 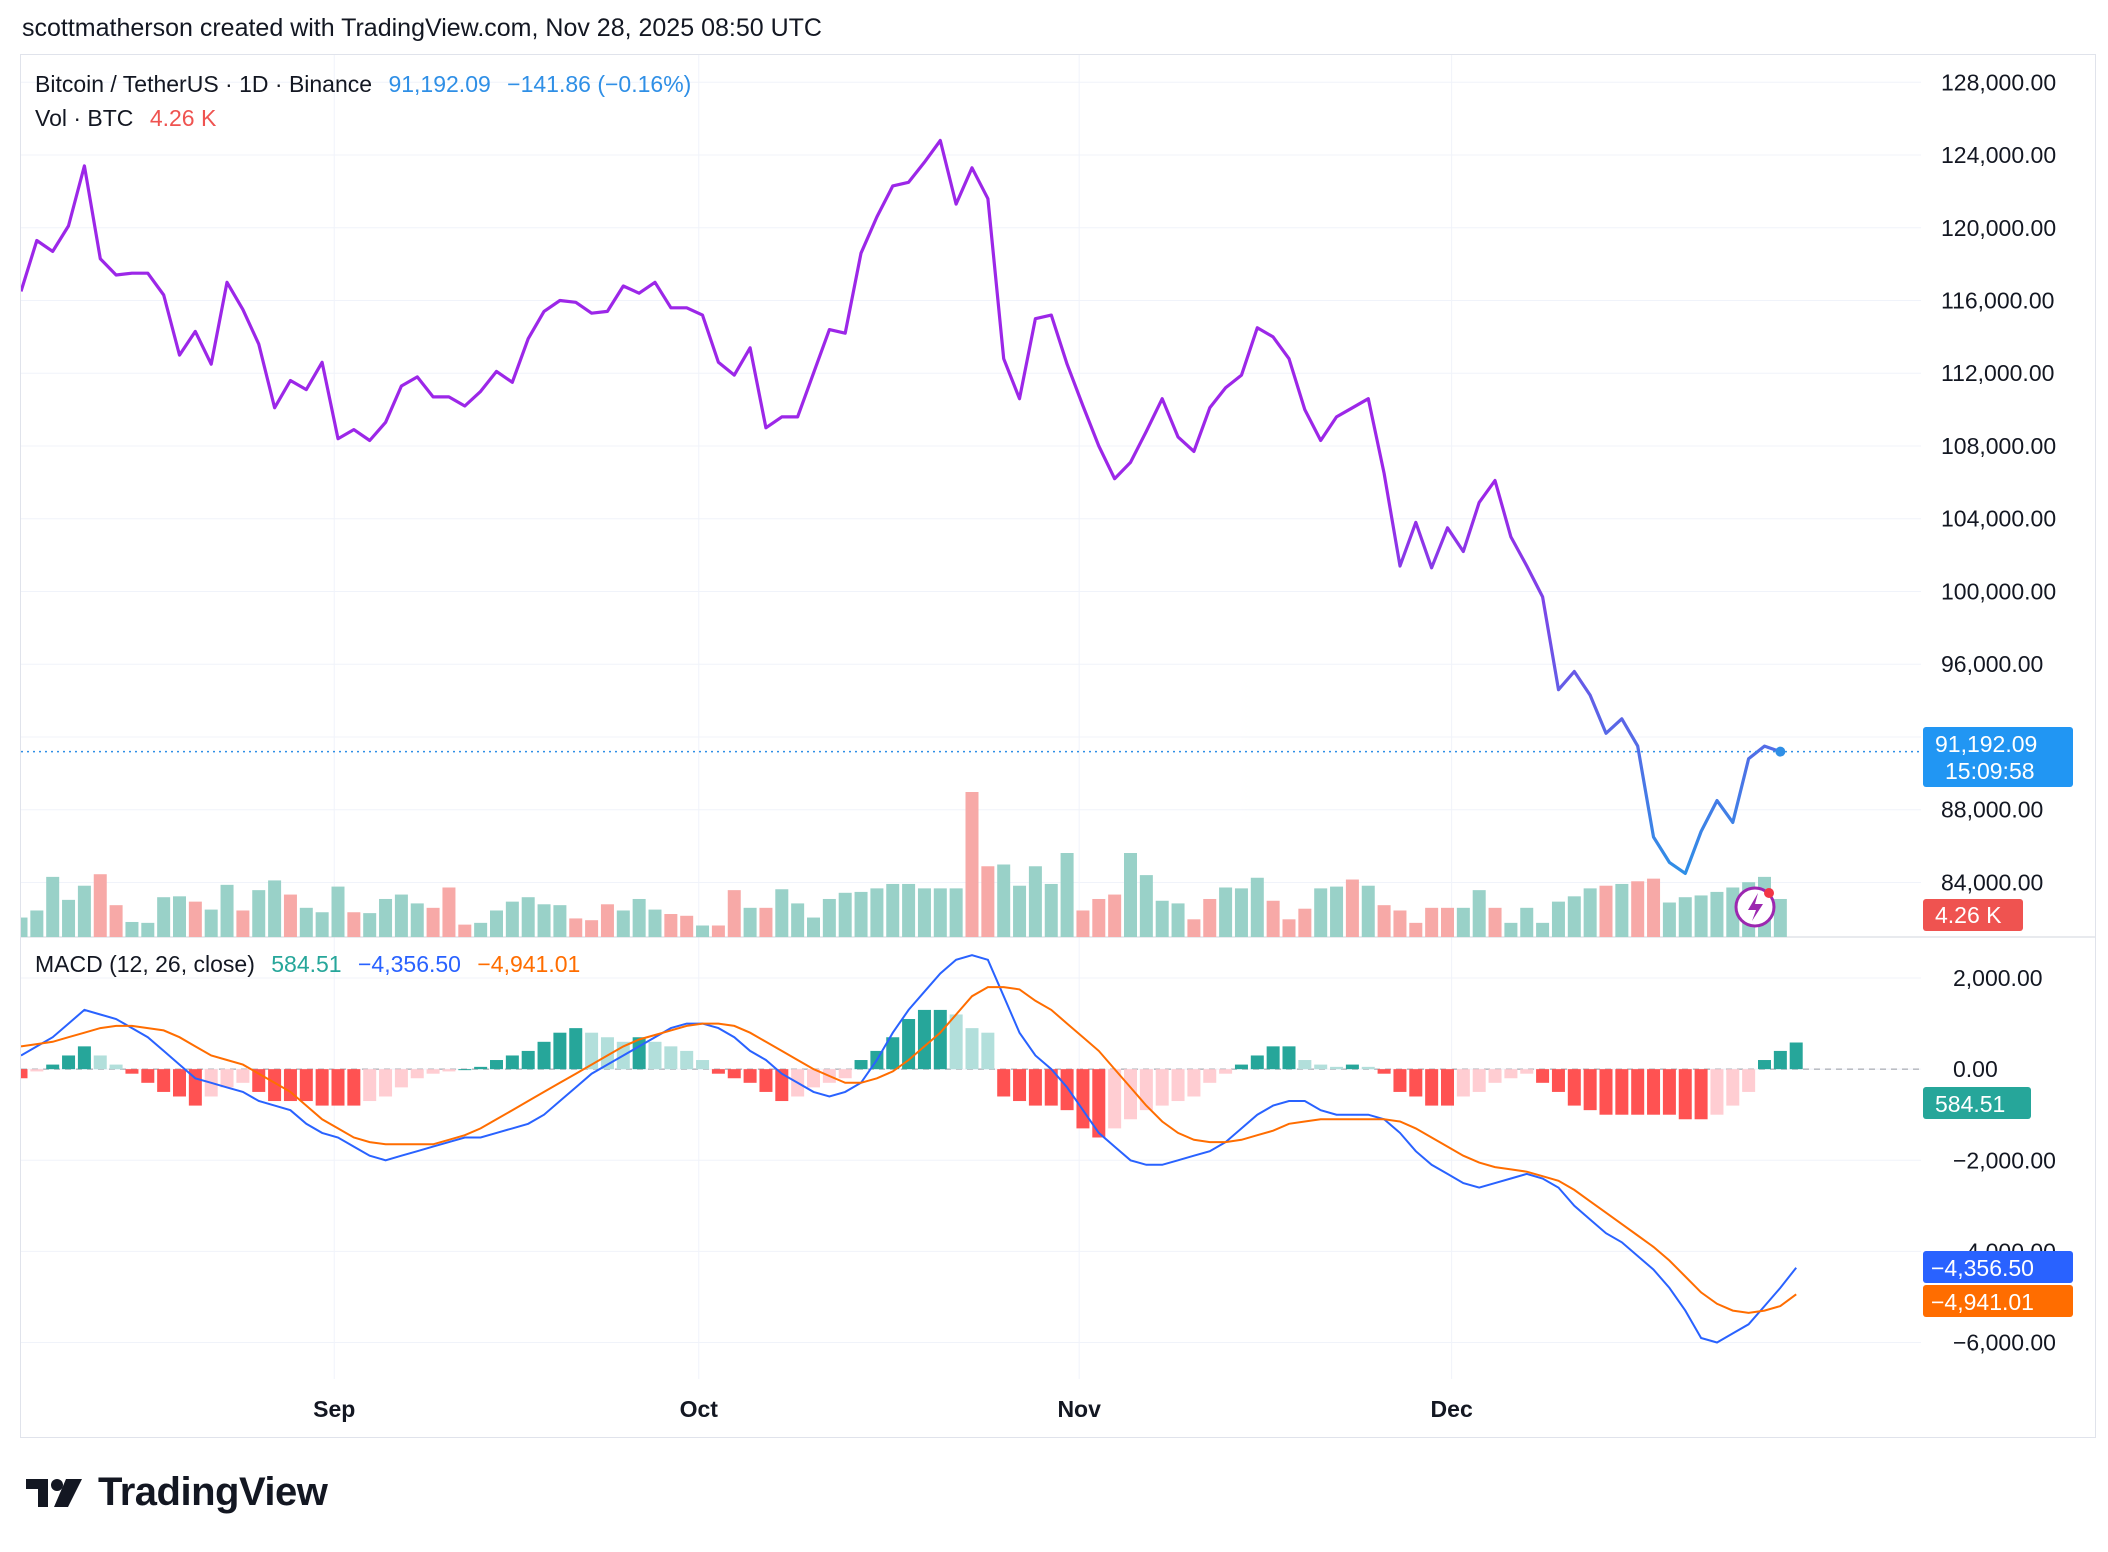 I want to click on macd-title: MACD (12, 26, close), so click(x=145, y=964).